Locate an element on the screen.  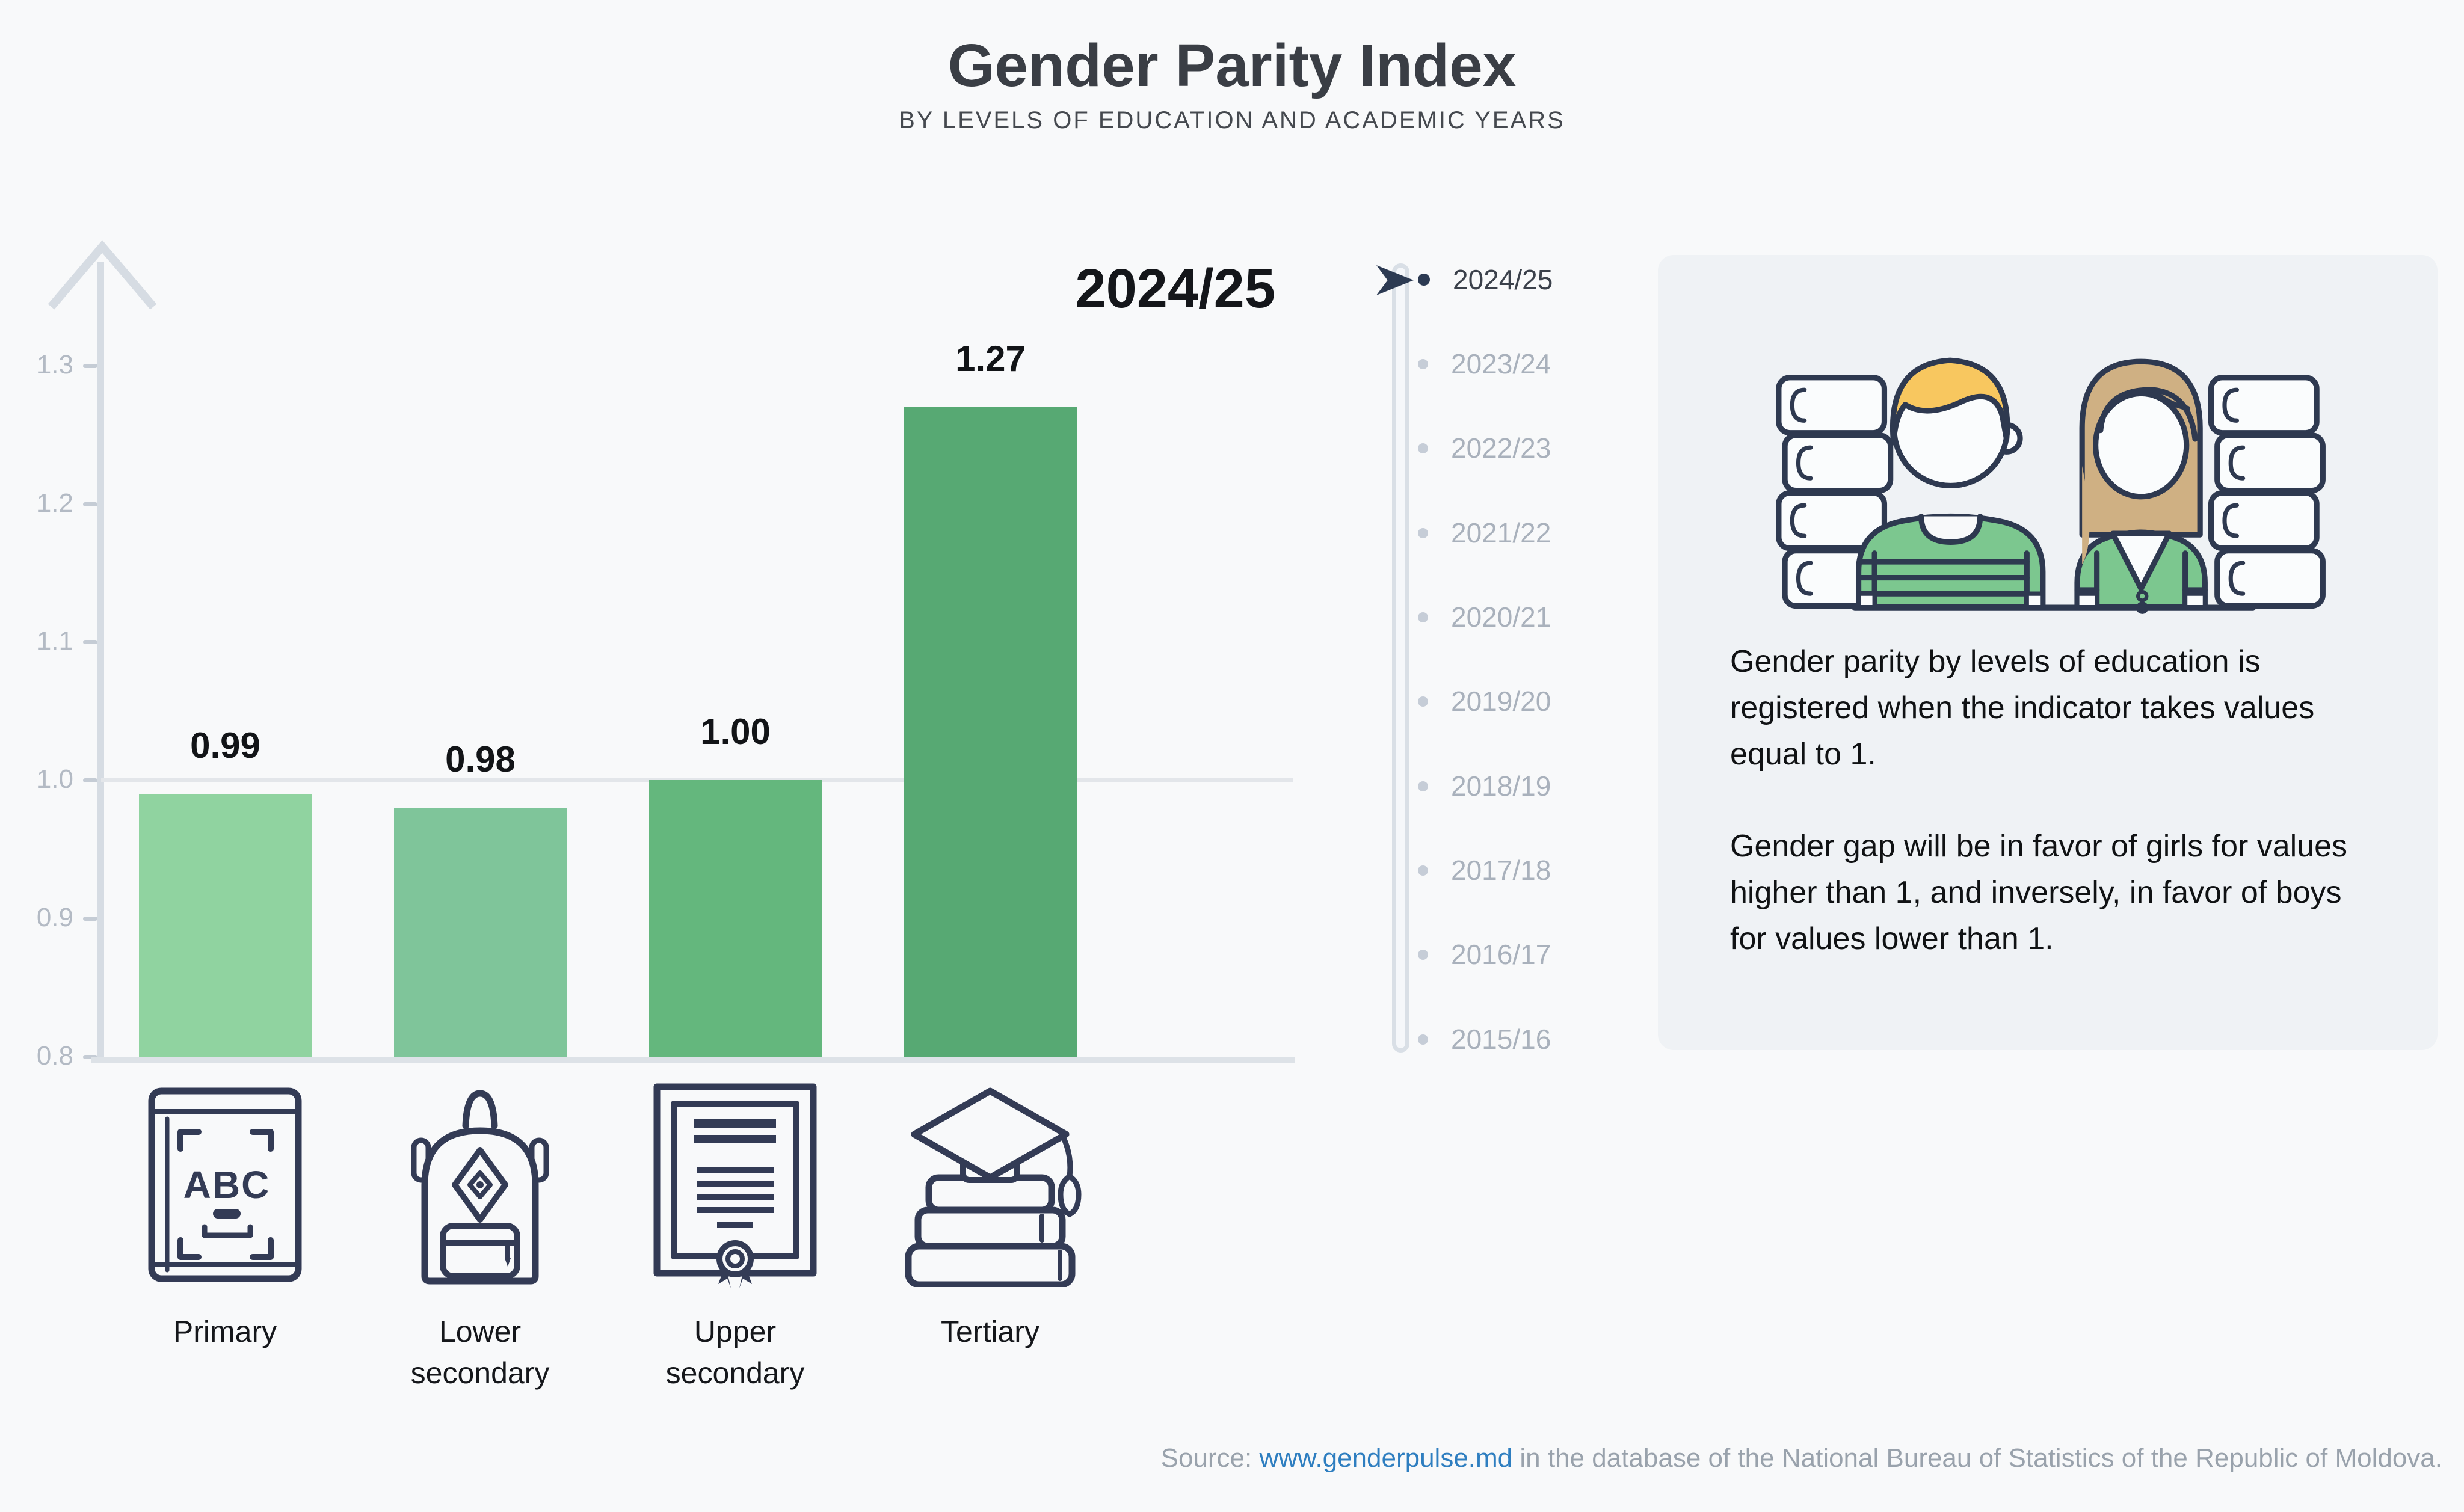
y-axis-line is located at coordinates (100, 663).